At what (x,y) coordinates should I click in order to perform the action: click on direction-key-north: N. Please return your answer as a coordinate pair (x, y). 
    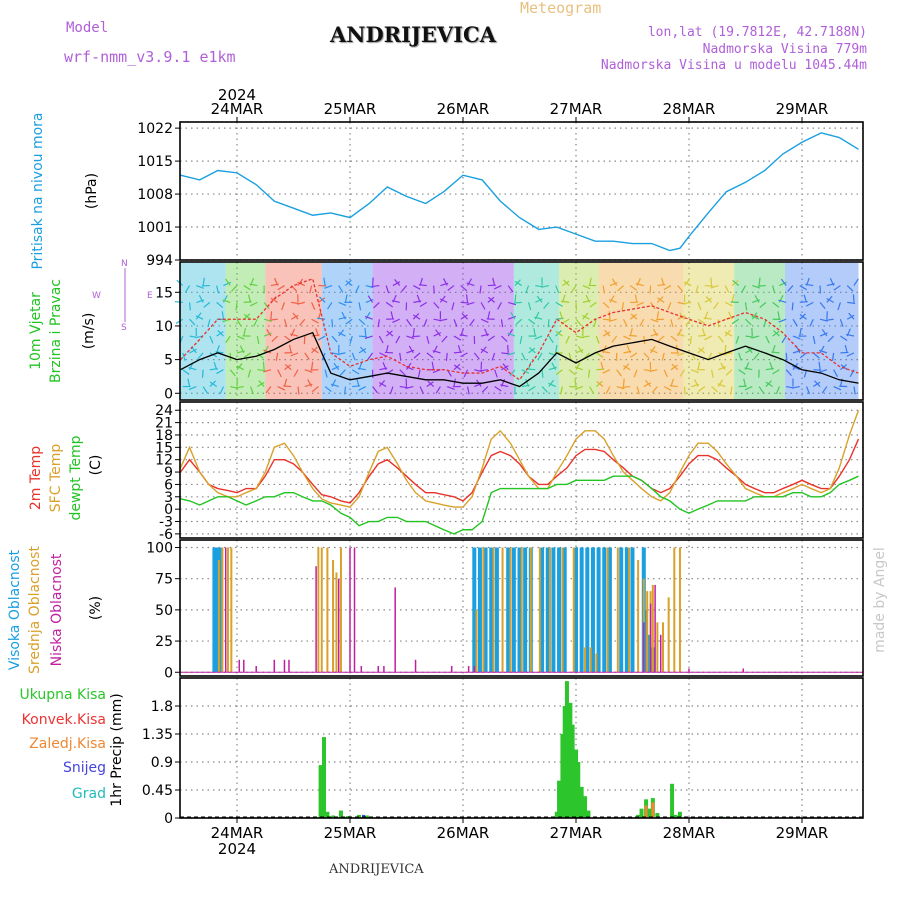
    Looking at the image, I should click on (124, 264).